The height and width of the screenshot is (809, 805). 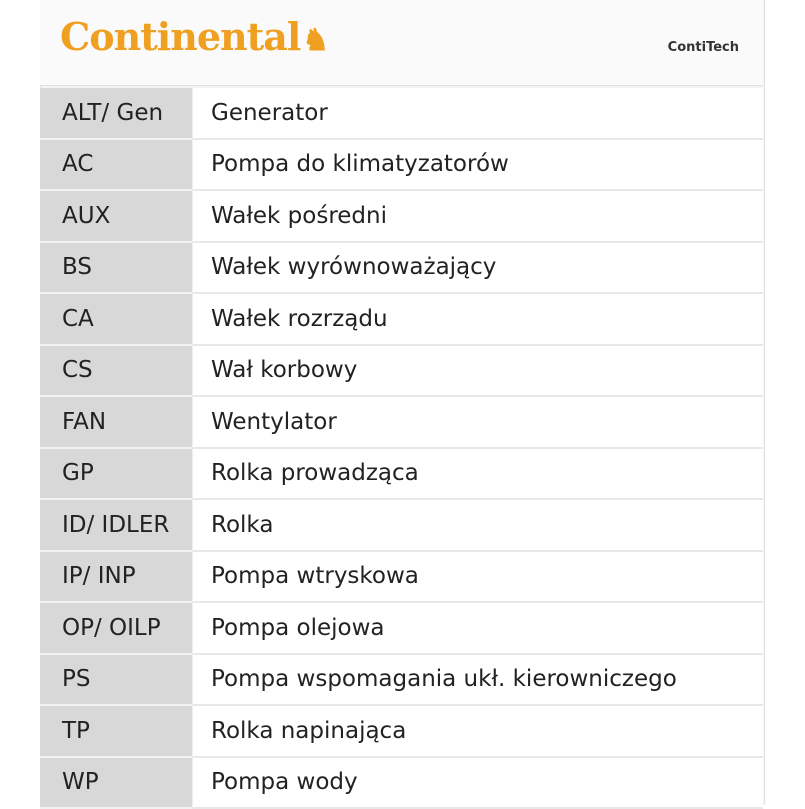 I want to click on description-cell: Rolka prowadząca, so click(x=477, y=475).